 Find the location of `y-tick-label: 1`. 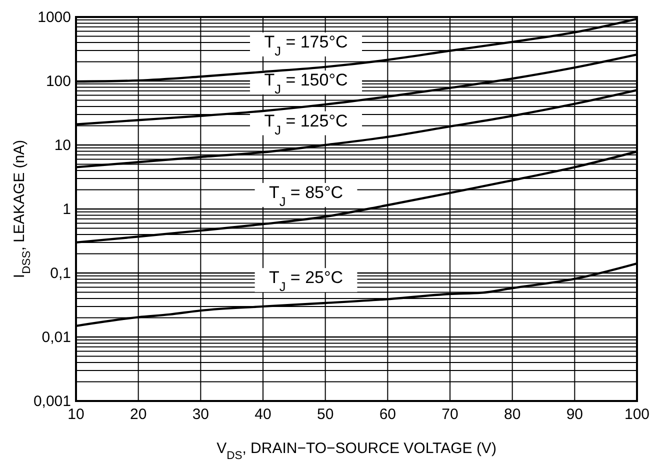

y-tick-label: 1 is located at coordinates (66, 209).